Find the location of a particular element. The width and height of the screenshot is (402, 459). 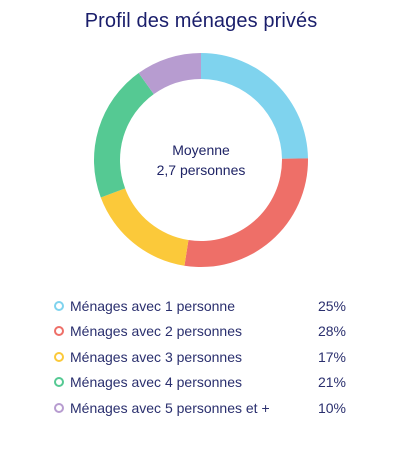

legend-item: Ménages avec 4 personnes 21% is located at coordinates (200, 383).